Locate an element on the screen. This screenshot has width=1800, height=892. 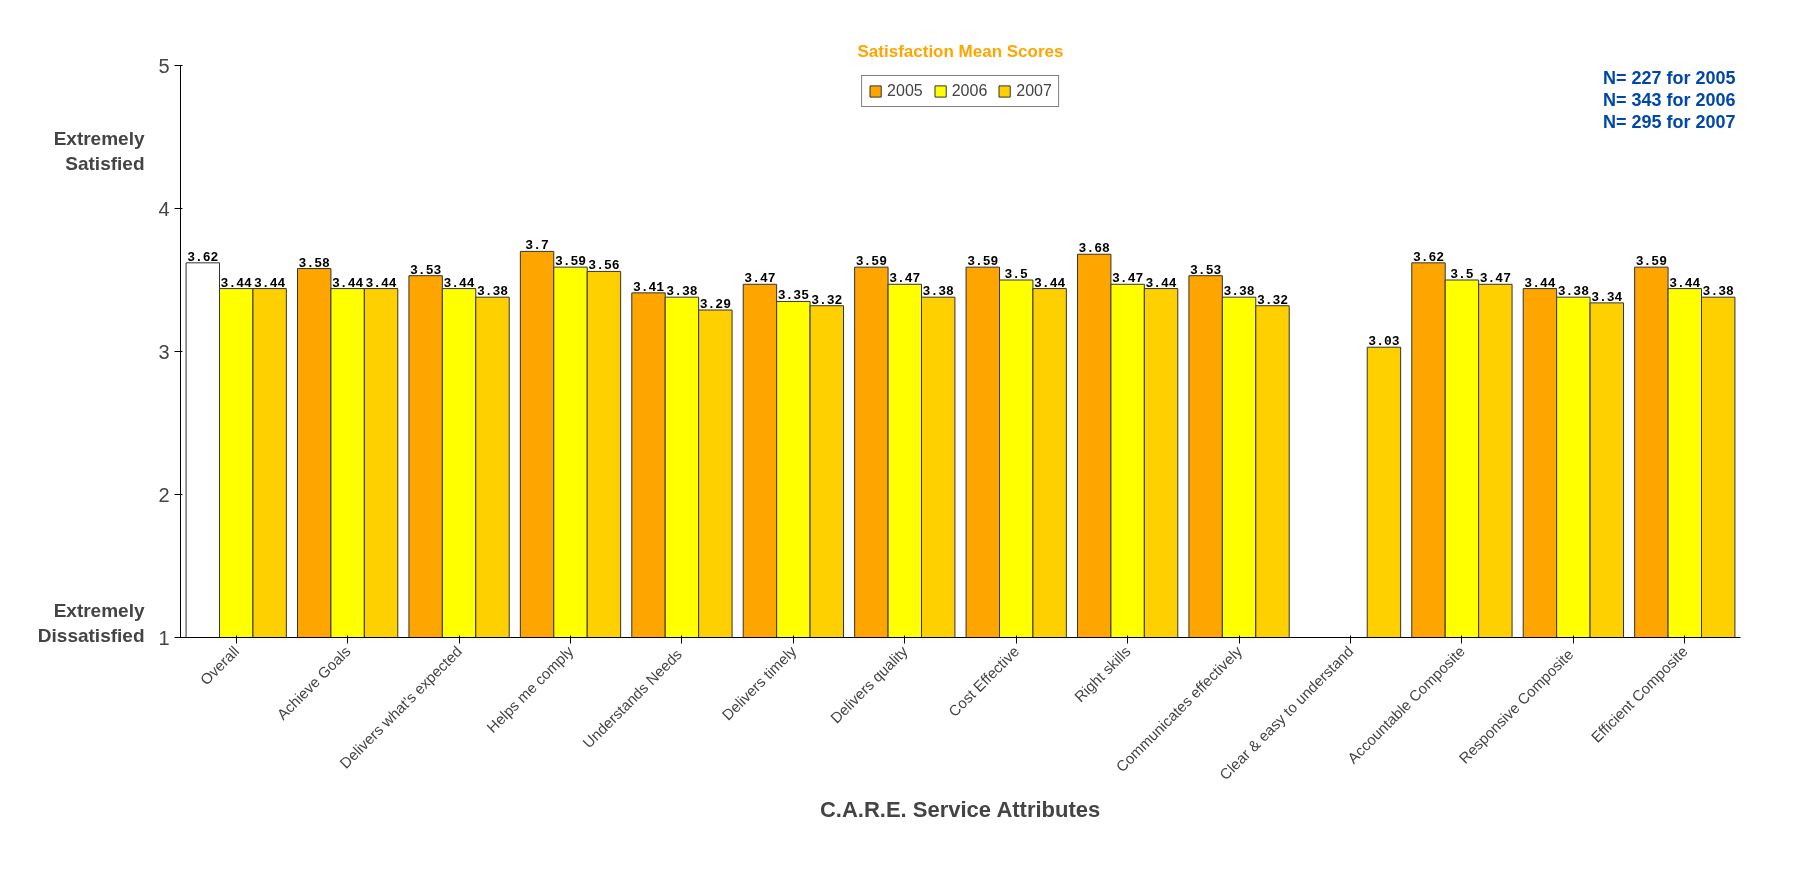
chart-title: Satisfaction Mean Scores is located at coordinates (960, 51).